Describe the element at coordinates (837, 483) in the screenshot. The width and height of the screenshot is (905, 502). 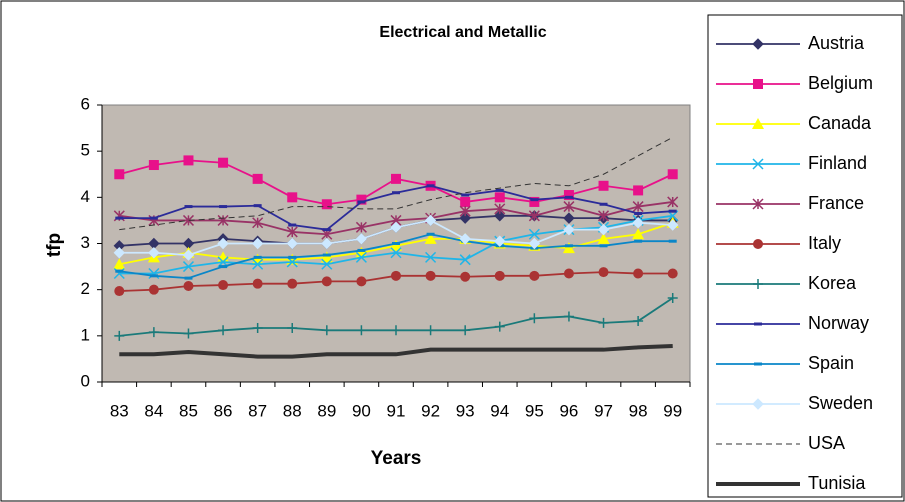
I see `legend-label: Tunisia` at that location.